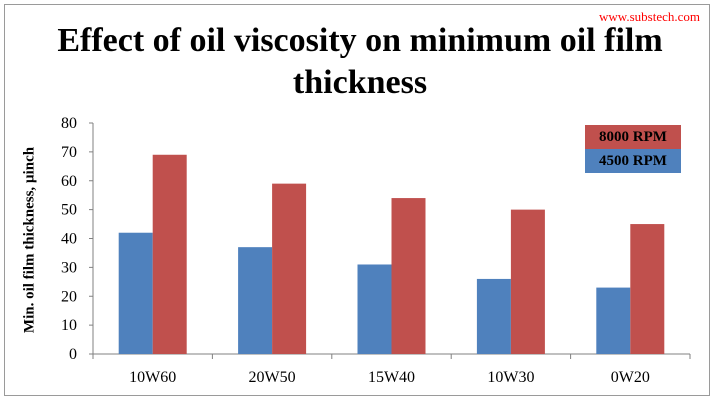 The height and width of the screenshot is (404, 718). I want to click on x-tick-label: 10W30, so click(510, 377).